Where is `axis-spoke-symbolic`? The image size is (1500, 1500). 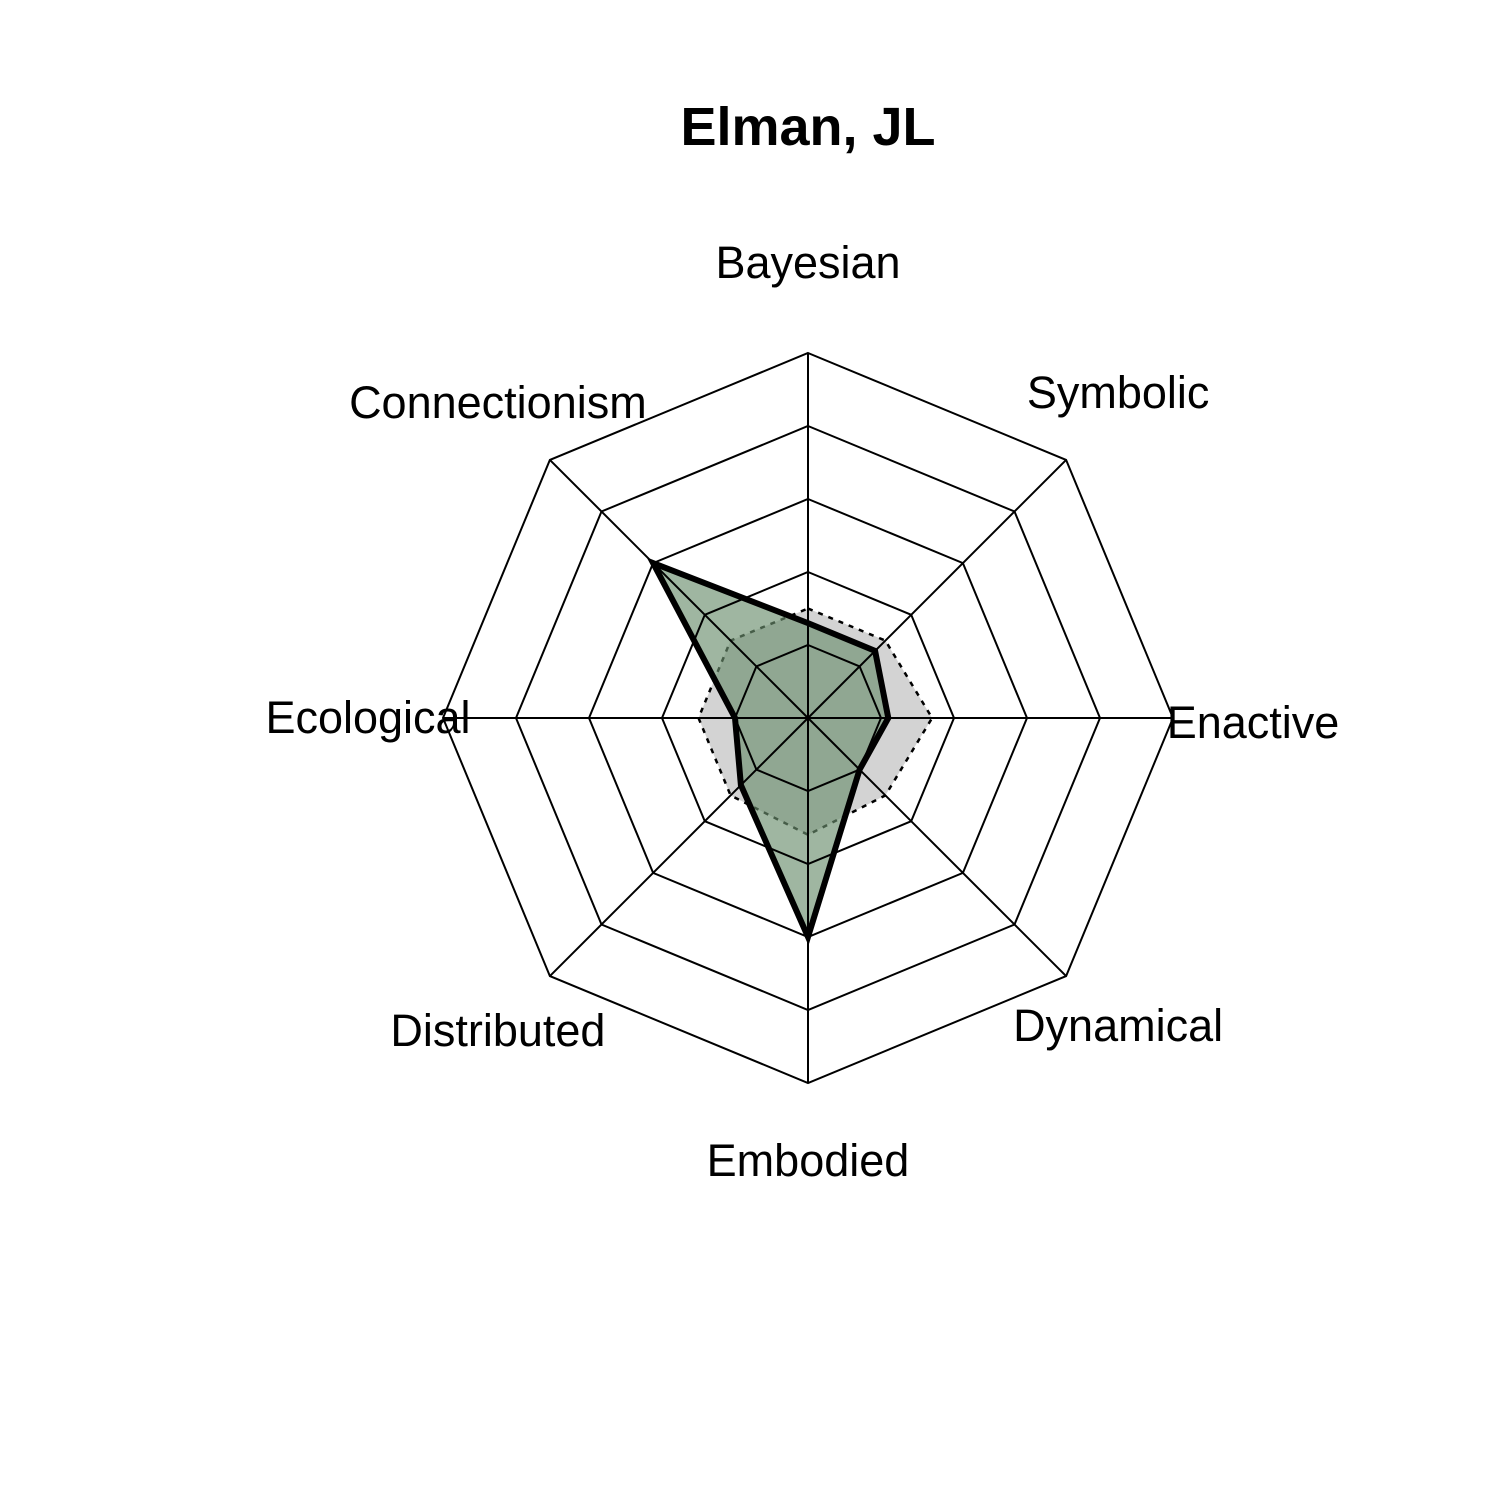
axis-spoke-symbolic is located at coordinates (937, 589).